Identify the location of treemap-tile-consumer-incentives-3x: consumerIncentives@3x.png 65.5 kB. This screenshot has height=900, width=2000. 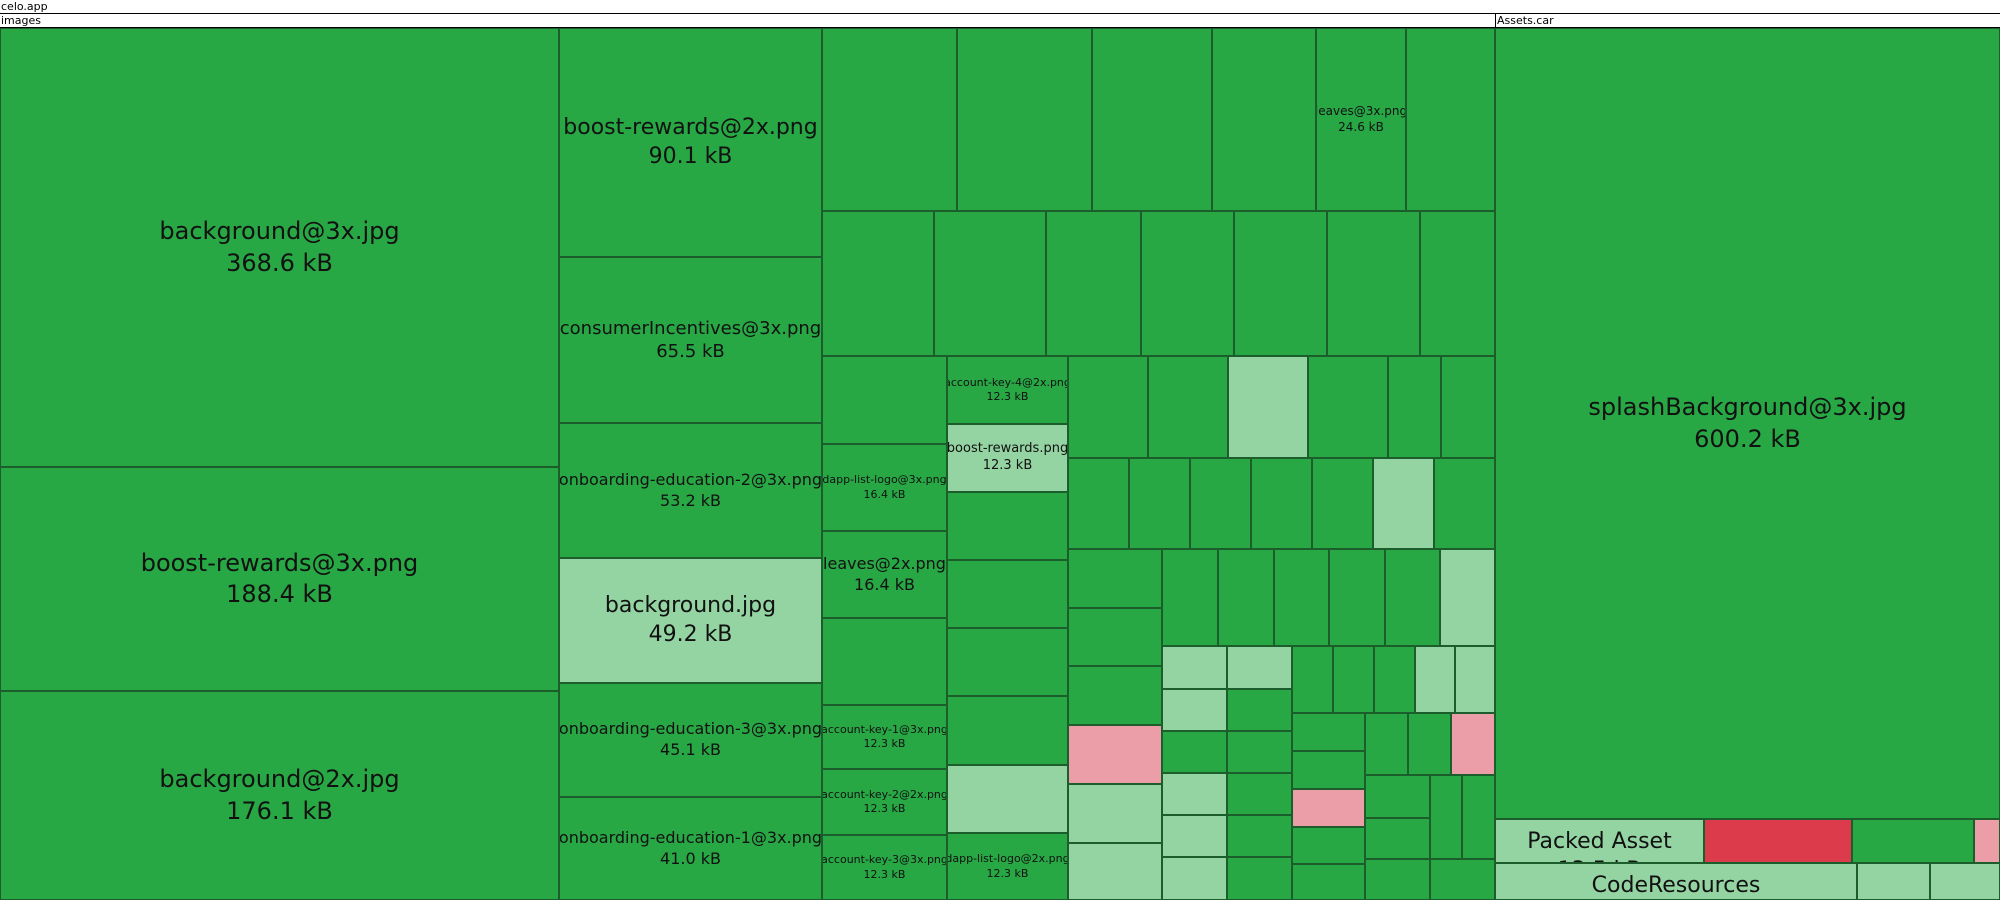
(690, 340).